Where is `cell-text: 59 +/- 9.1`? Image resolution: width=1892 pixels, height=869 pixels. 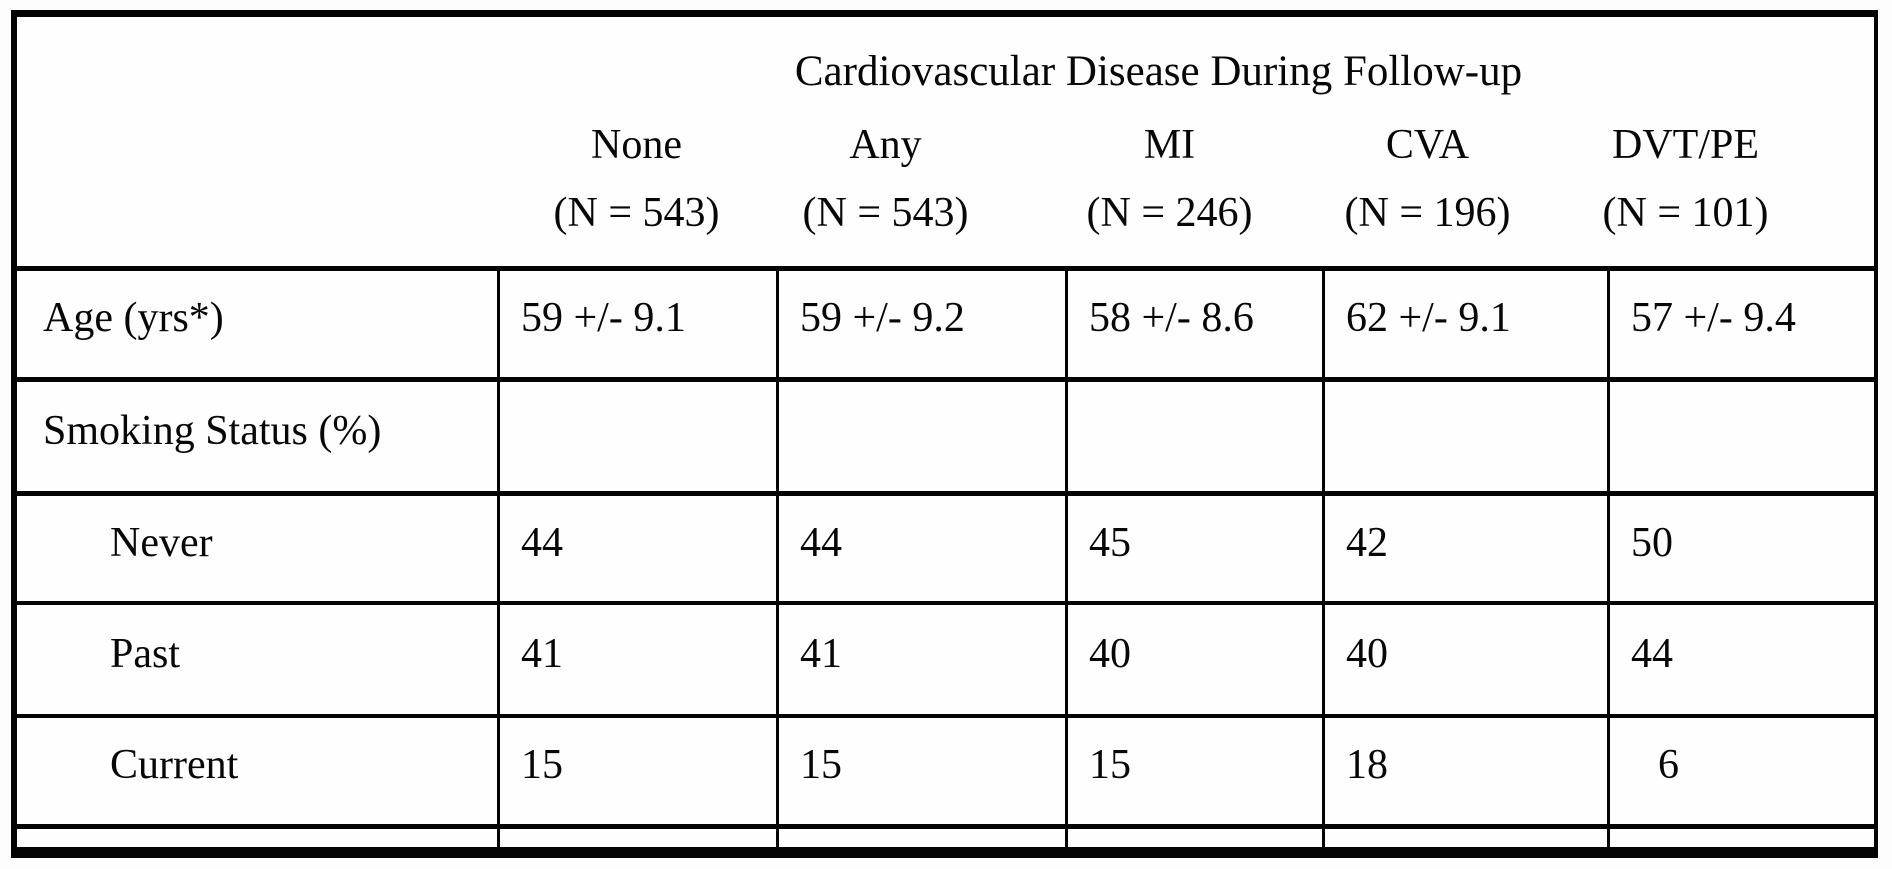 cell-text: 59 +/- 9.1 is located at coordinates (603, 318).